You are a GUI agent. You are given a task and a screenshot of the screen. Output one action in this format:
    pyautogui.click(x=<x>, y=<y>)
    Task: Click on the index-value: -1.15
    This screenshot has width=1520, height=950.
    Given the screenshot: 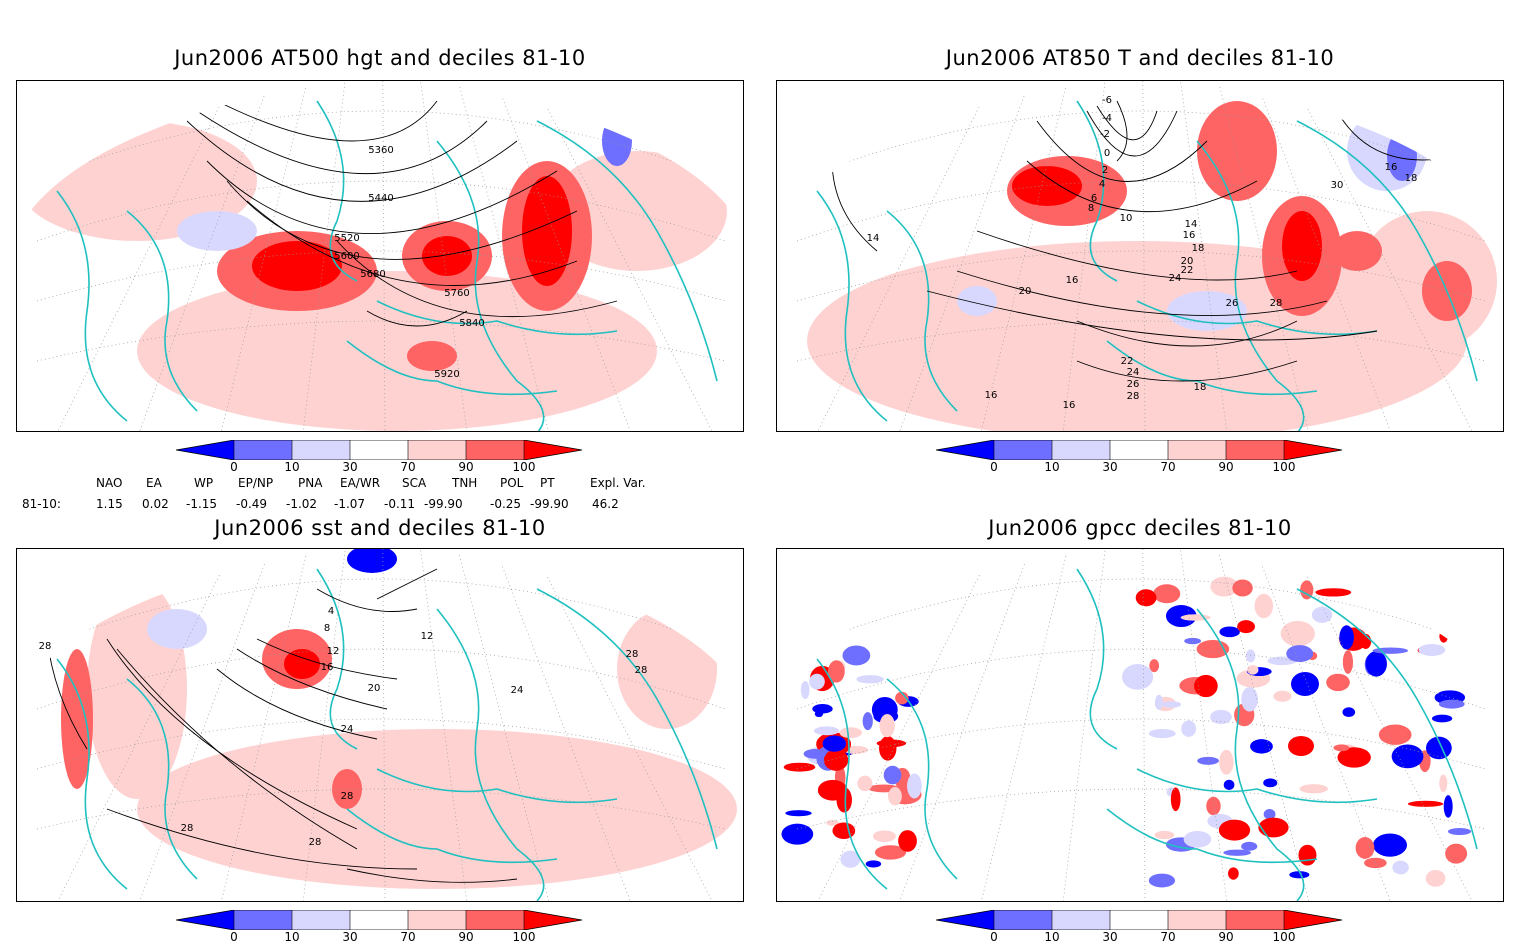 What is the action you would take?
    pyautogui.click(x=202, y=504)
    